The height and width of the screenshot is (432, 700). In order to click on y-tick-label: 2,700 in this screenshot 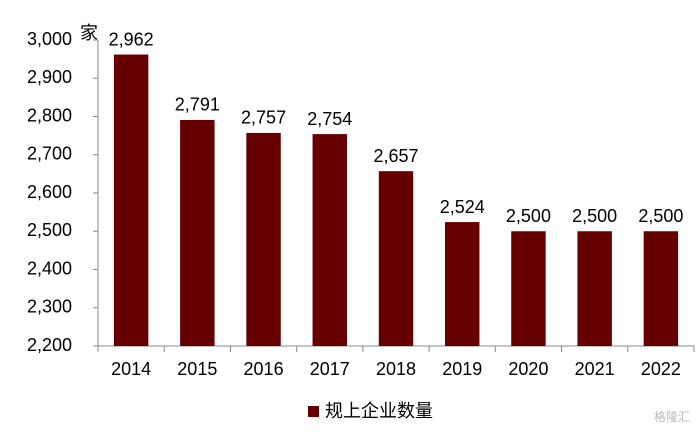, I will do `click(49, 154)`.